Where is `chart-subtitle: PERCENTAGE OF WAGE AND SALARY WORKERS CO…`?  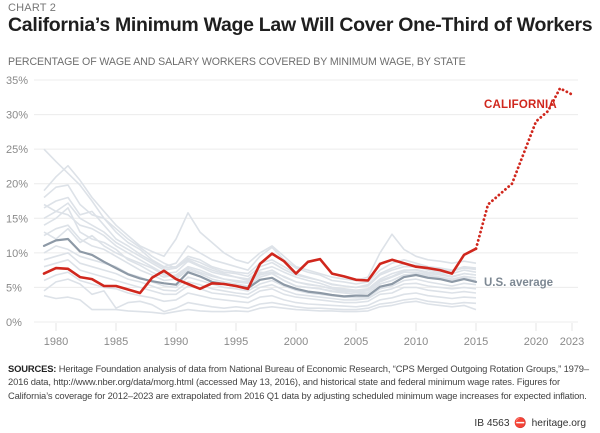 chart-subtitle: PERCENTAGE OF WAGE AND SALARY WORKERS CO… is located at coordinates (237, 62).